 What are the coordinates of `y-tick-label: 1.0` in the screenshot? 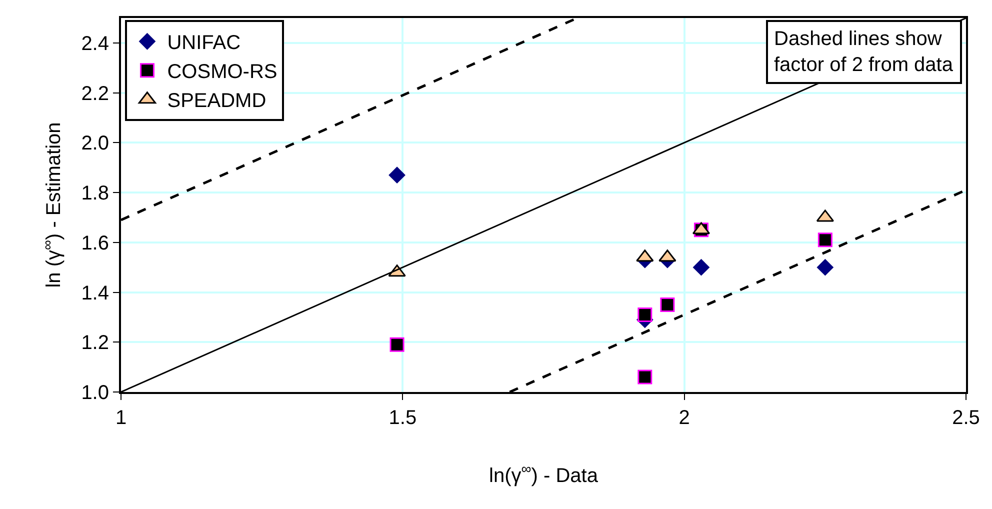 It's located at (95, 393).